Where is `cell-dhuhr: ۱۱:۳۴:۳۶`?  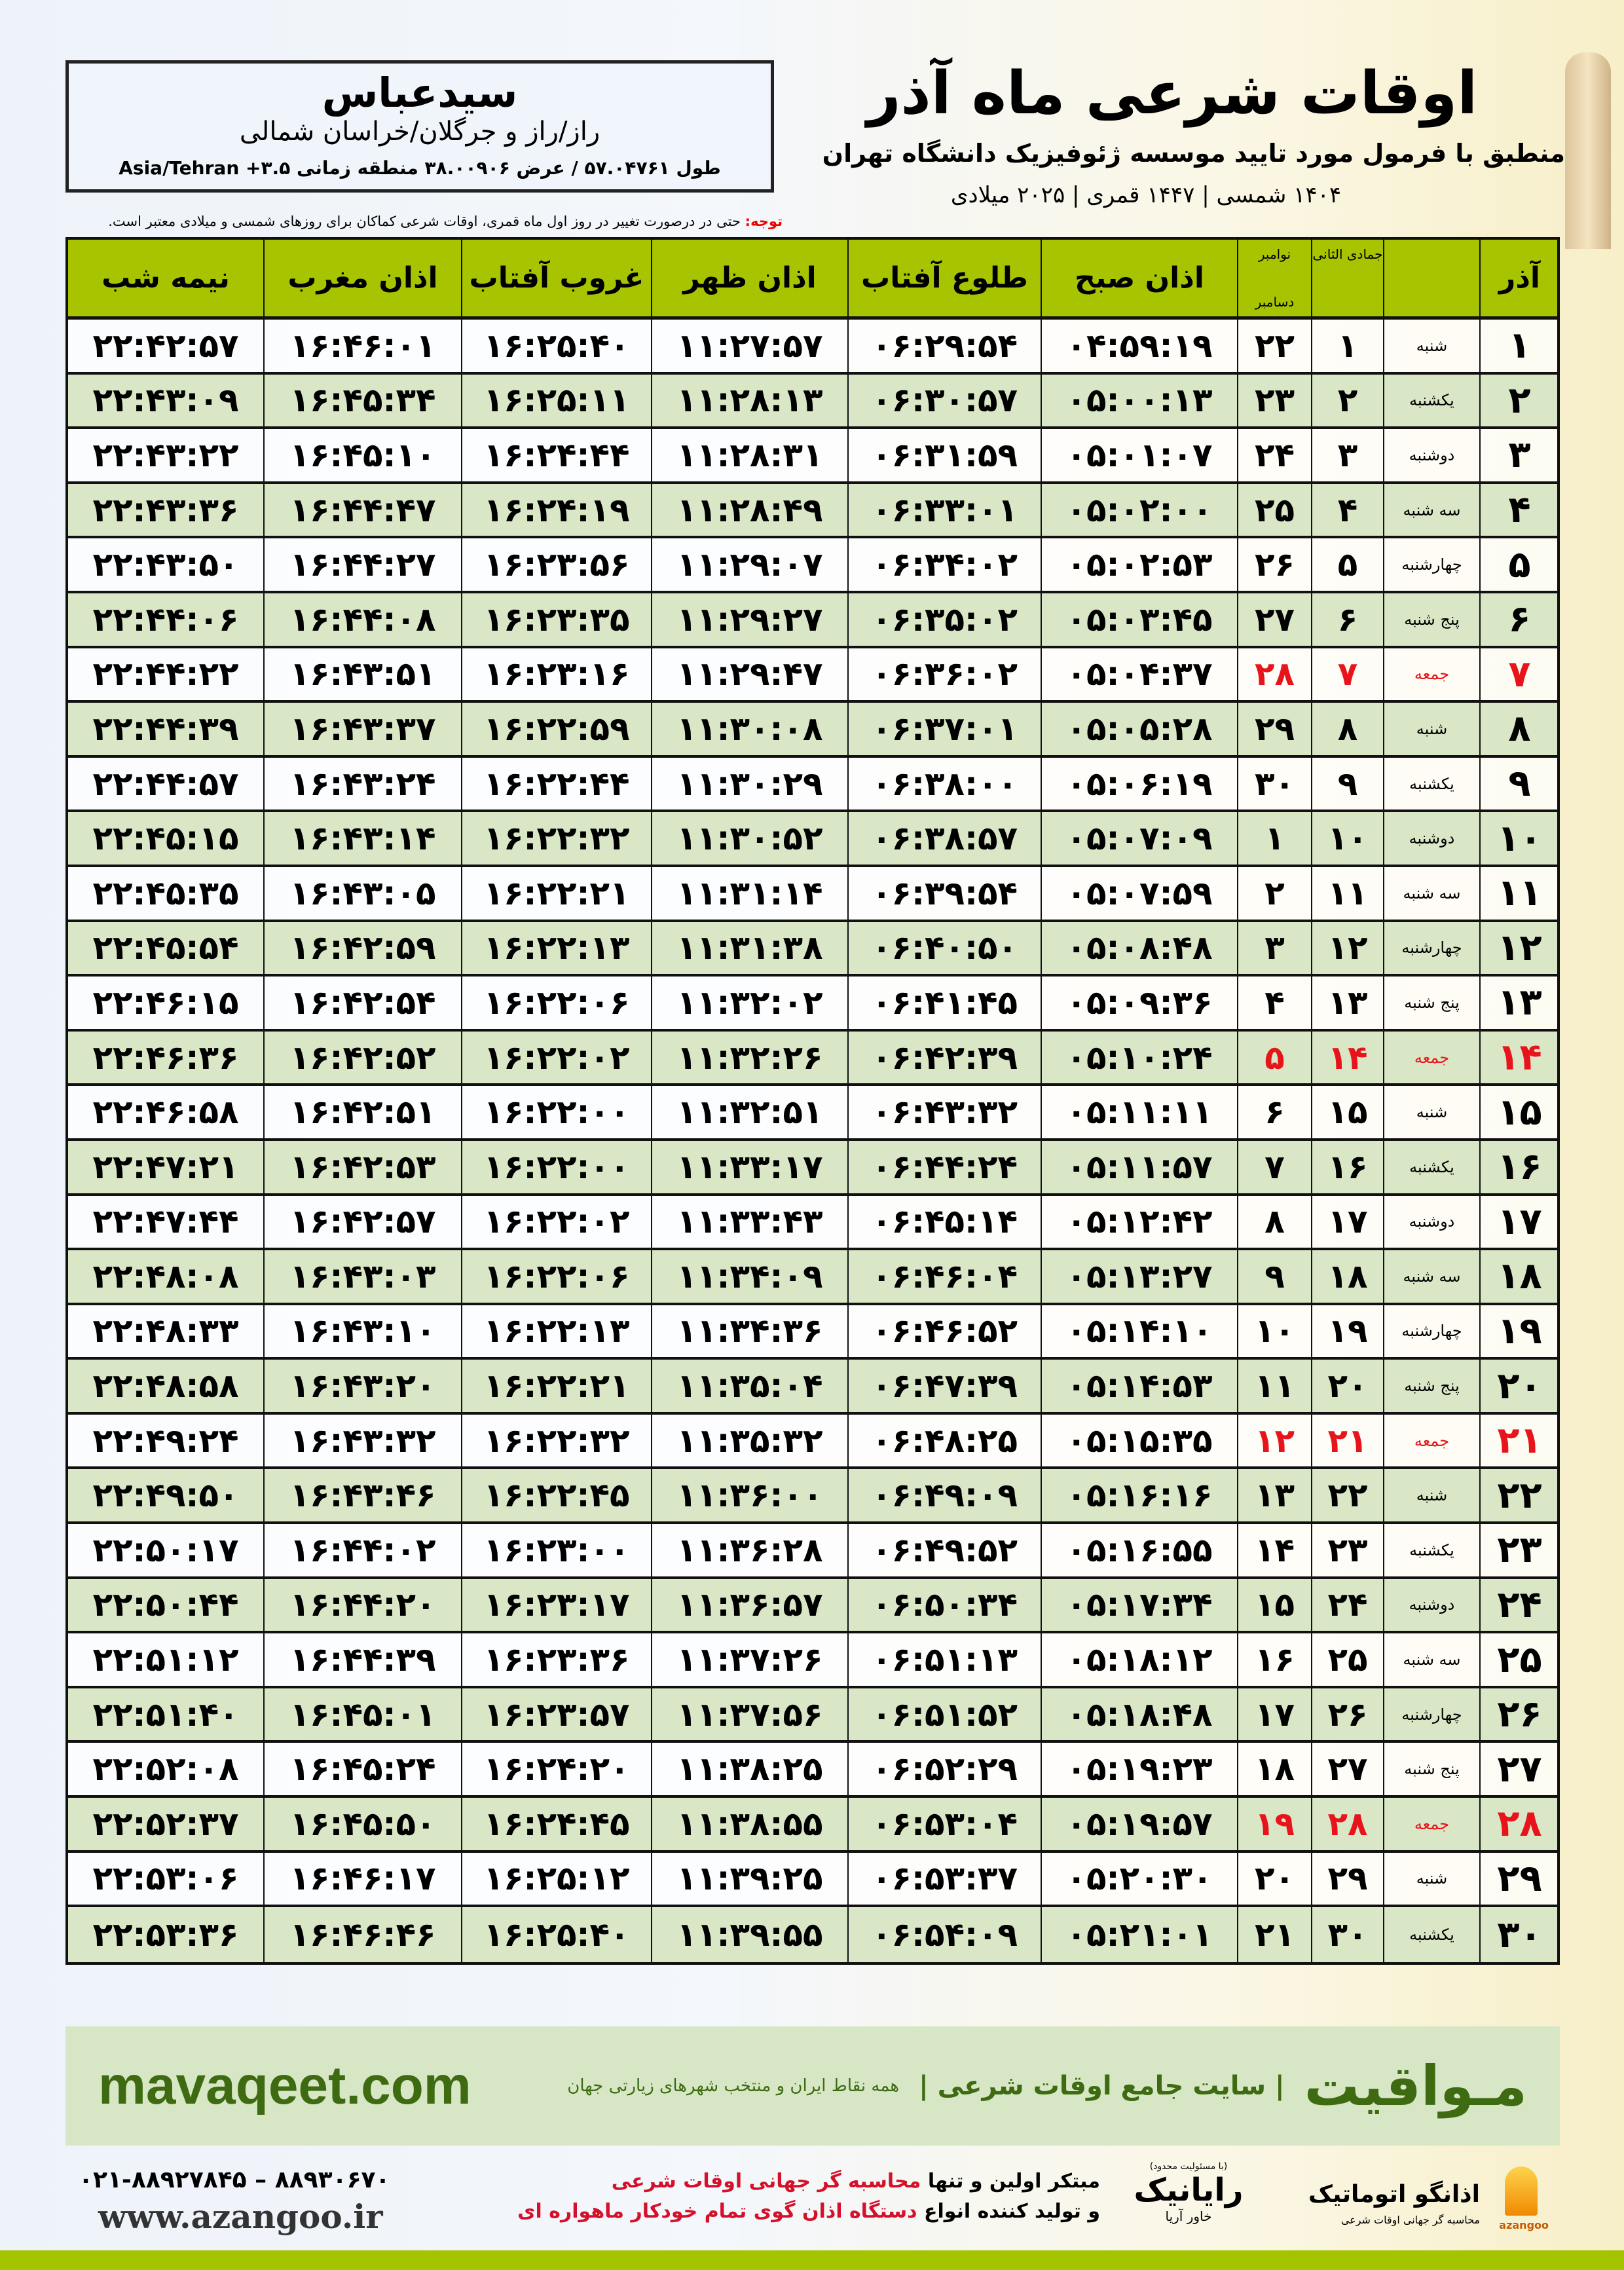 cell-dhuhr: ۱۱:۳۴:۳۶ is located at coordinates (749, 1331).